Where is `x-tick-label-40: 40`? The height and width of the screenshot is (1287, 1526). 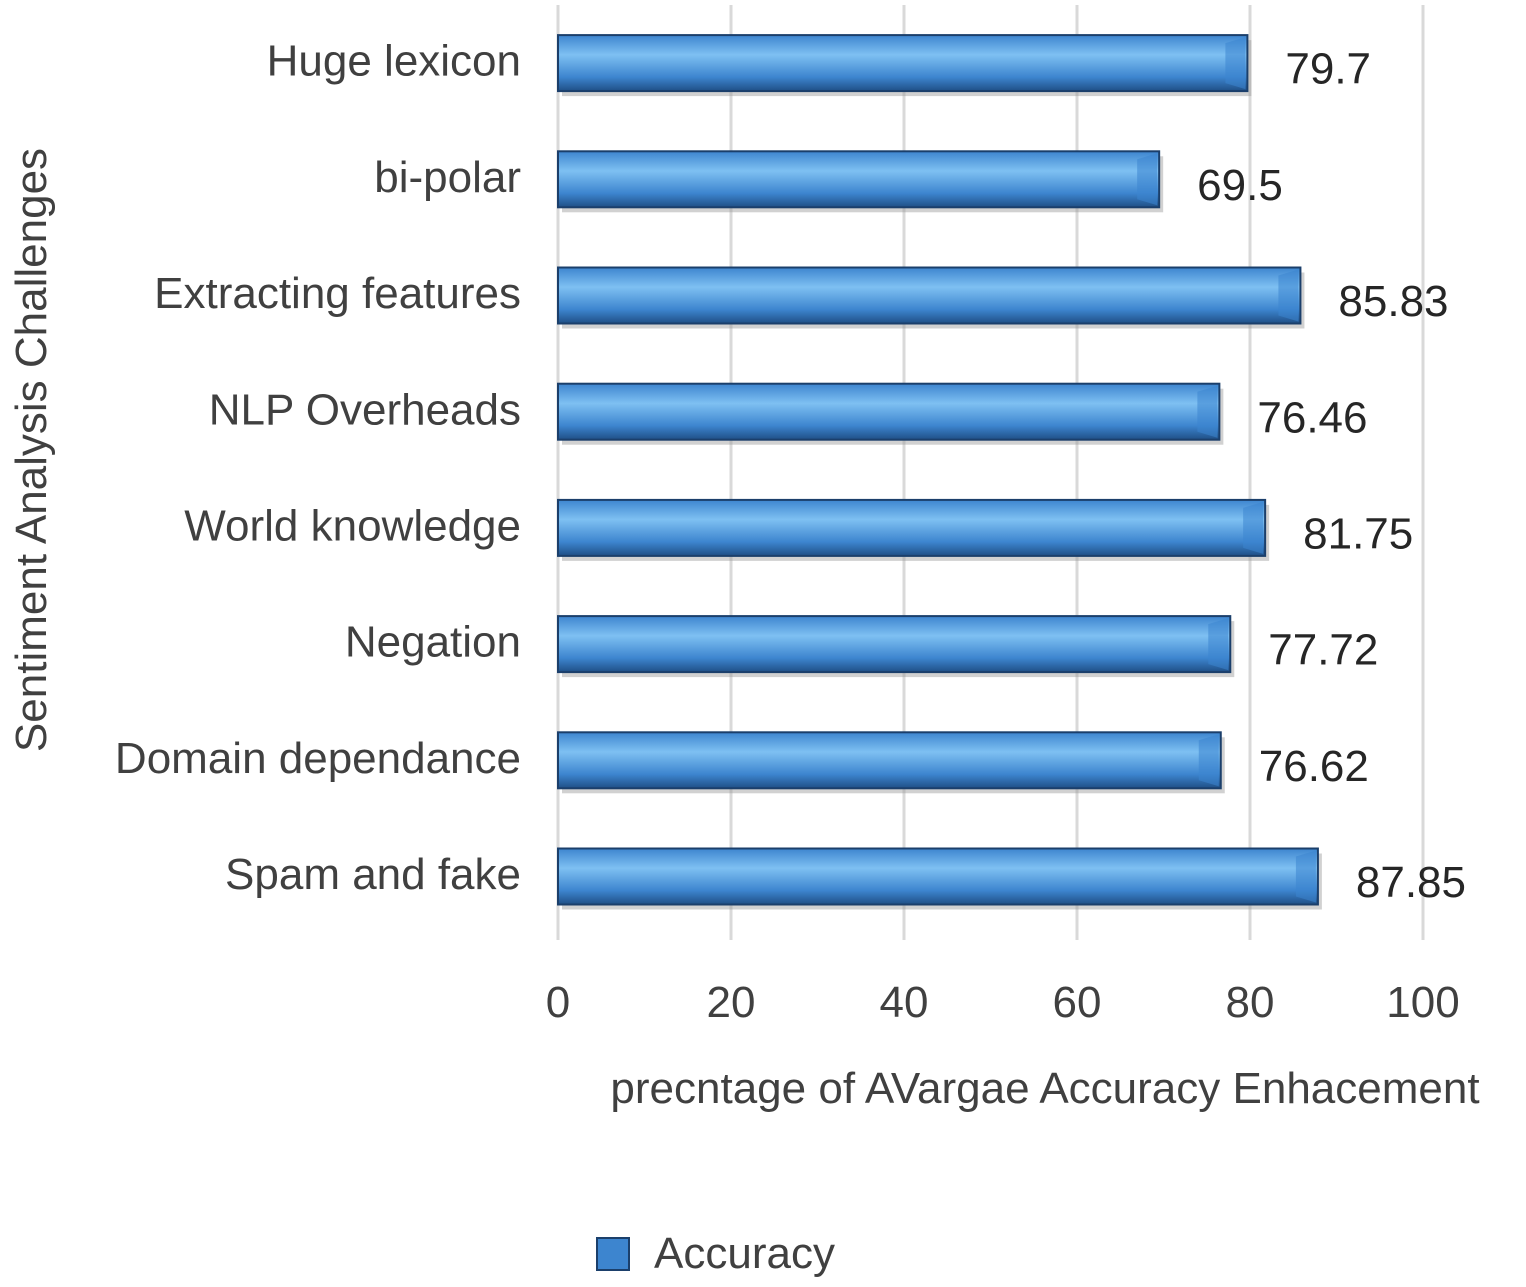
x-tick-label-40: 40 is located at coordinates (904, 1002).